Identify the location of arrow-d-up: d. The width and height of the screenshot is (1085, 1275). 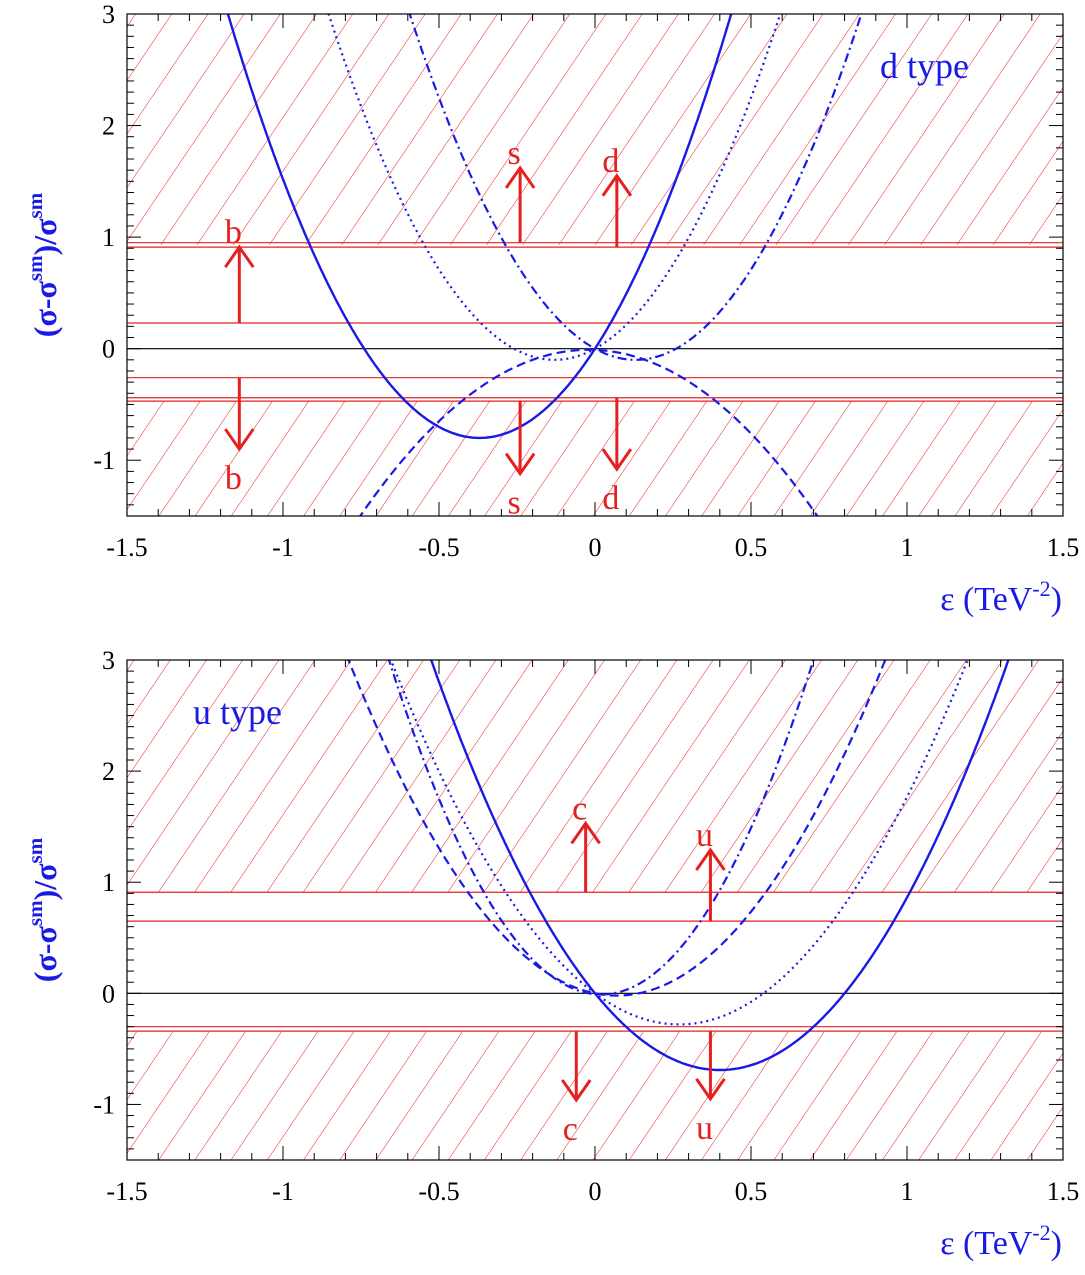
(617, 195).